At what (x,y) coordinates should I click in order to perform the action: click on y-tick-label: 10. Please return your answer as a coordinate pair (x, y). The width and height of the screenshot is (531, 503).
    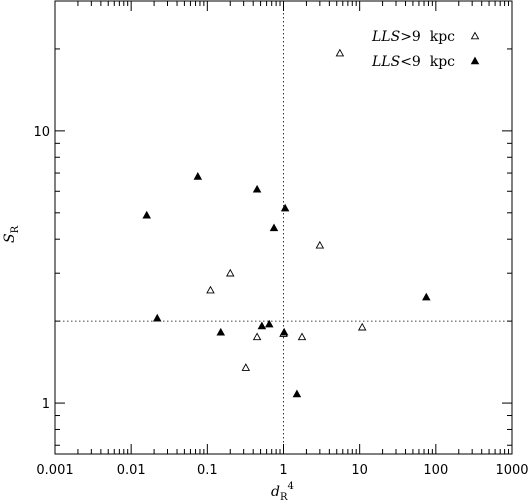
    Looking at the image, I should click on (41, 132).